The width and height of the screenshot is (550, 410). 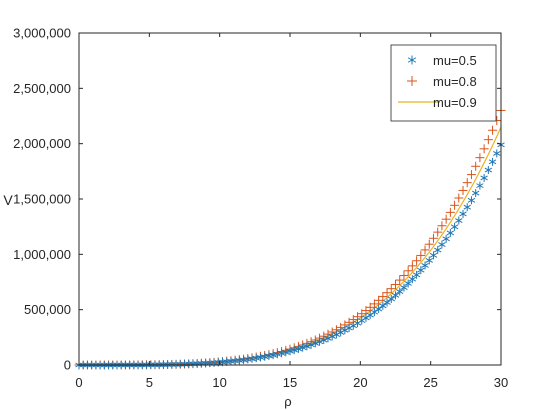 I want to click on legend-items: mu=0.5 mu=0.8 mu=0.9, so click(x=437, y=81).